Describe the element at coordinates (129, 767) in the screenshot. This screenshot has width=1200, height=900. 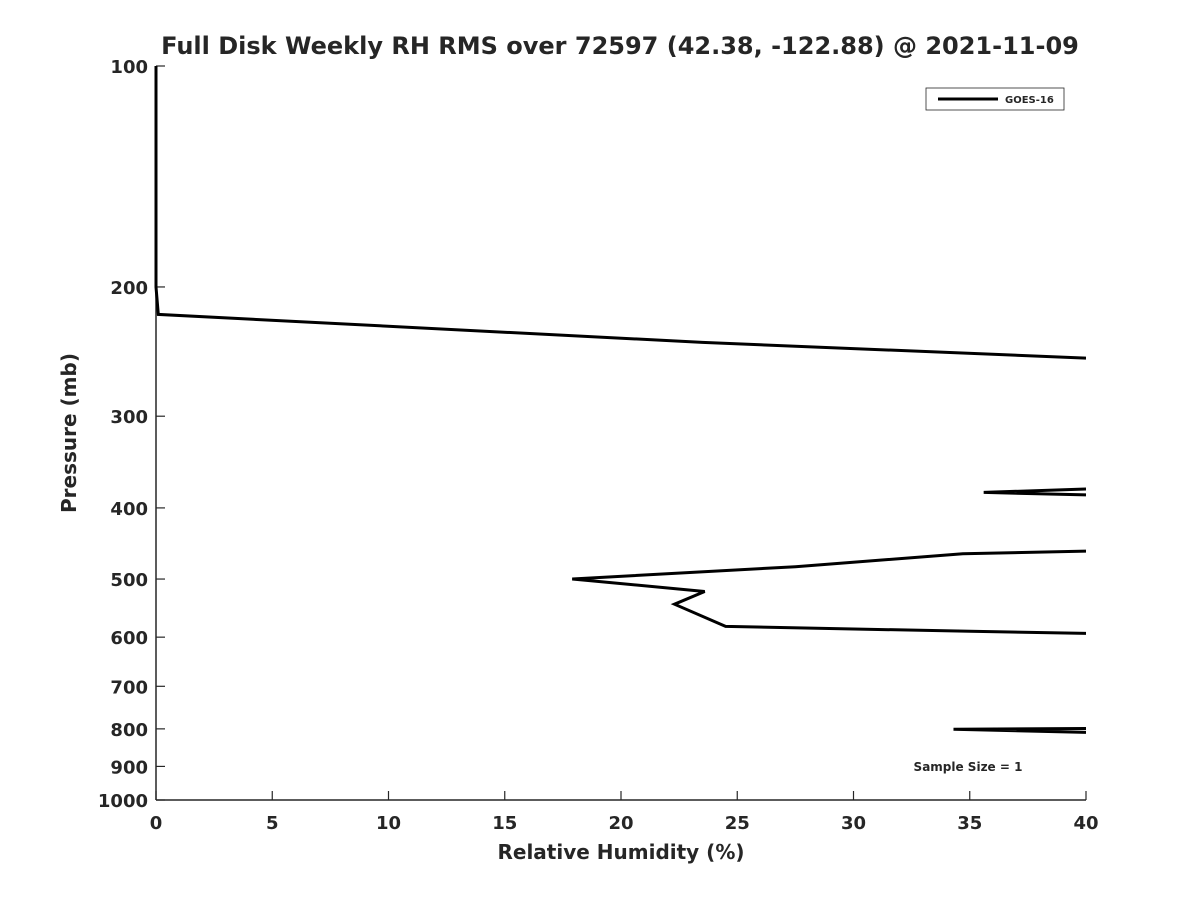
I see `y-tick-label: 900` at that location.